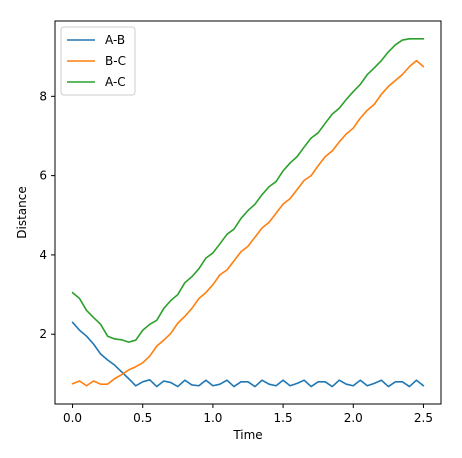 Image resolution: width=462 pixels, height=458 pixels. Describe the element at coordinates (43, 255) in the screenshot. I see `y-tick-label: 4` at that location.